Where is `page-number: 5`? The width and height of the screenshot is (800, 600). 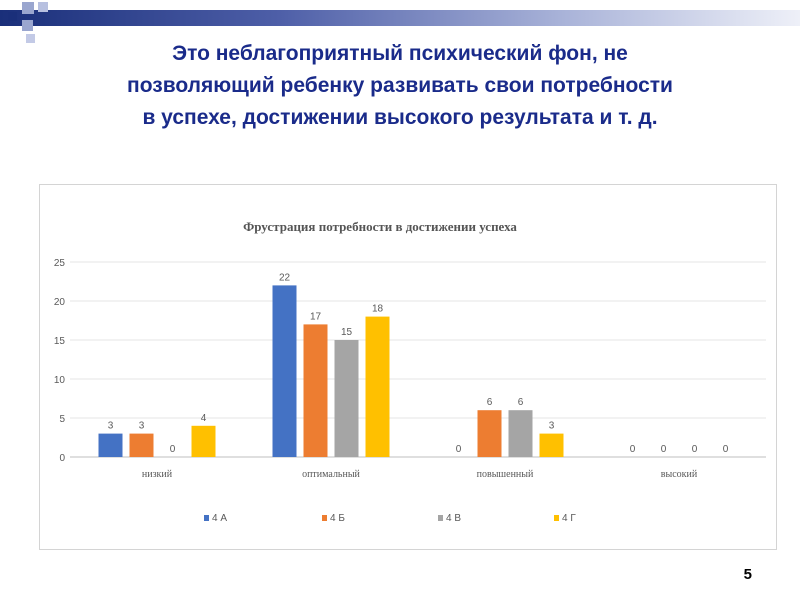
page-number: 5 is located at coordinates (747, 574).